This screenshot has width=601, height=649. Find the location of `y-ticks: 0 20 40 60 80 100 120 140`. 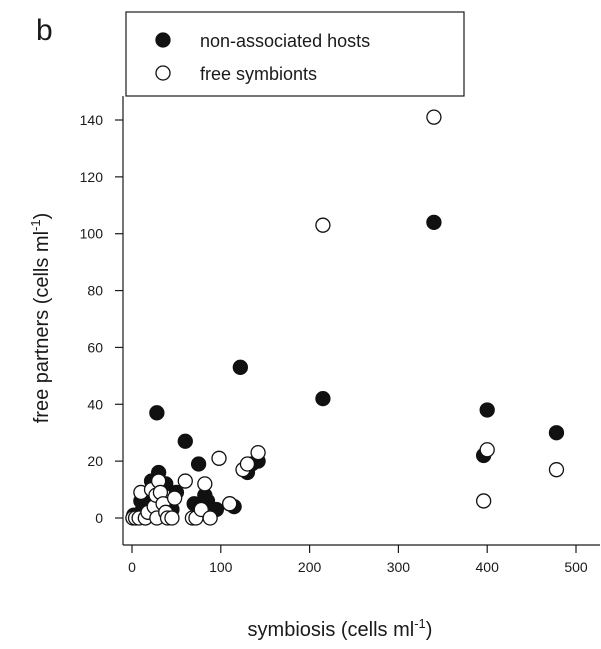

y-ticks: 0 20 40 60 80 100 120 140 is located at coordinates (101, 319).